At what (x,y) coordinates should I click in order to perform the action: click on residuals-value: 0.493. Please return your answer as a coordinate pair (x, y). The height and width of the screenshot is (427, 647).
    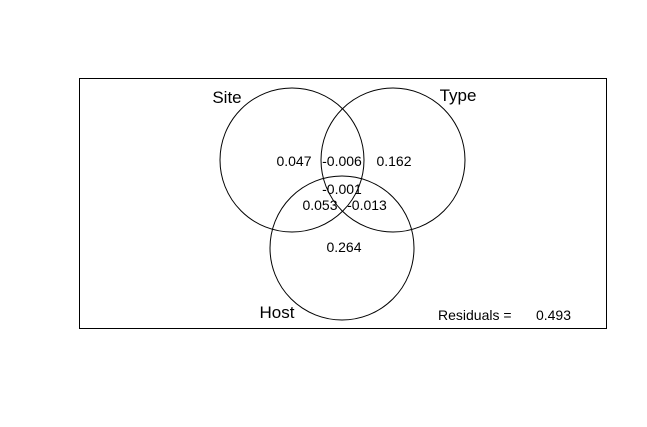
    Looking at the image, I should click on (553, 315).